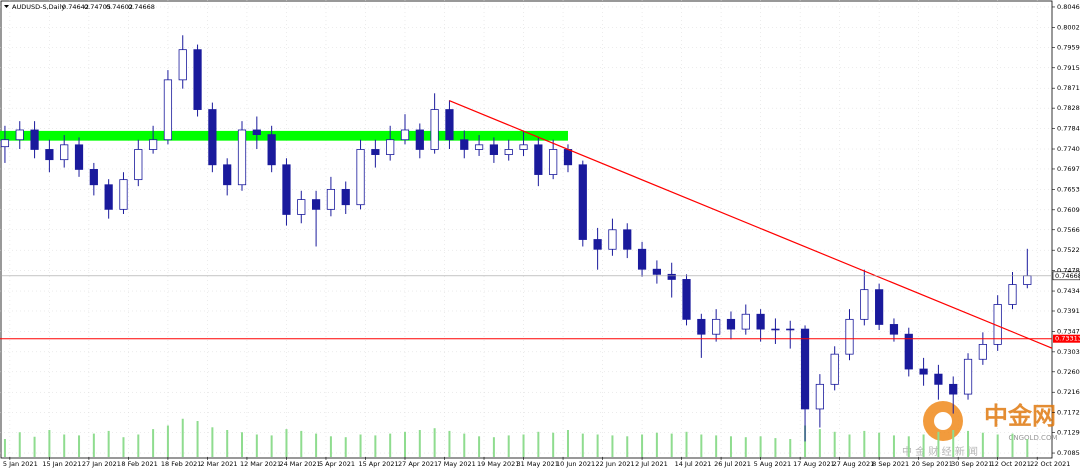  Describe the element at coordinates (284, 135) in the screenshot. I see `resistance-zone` at that location.